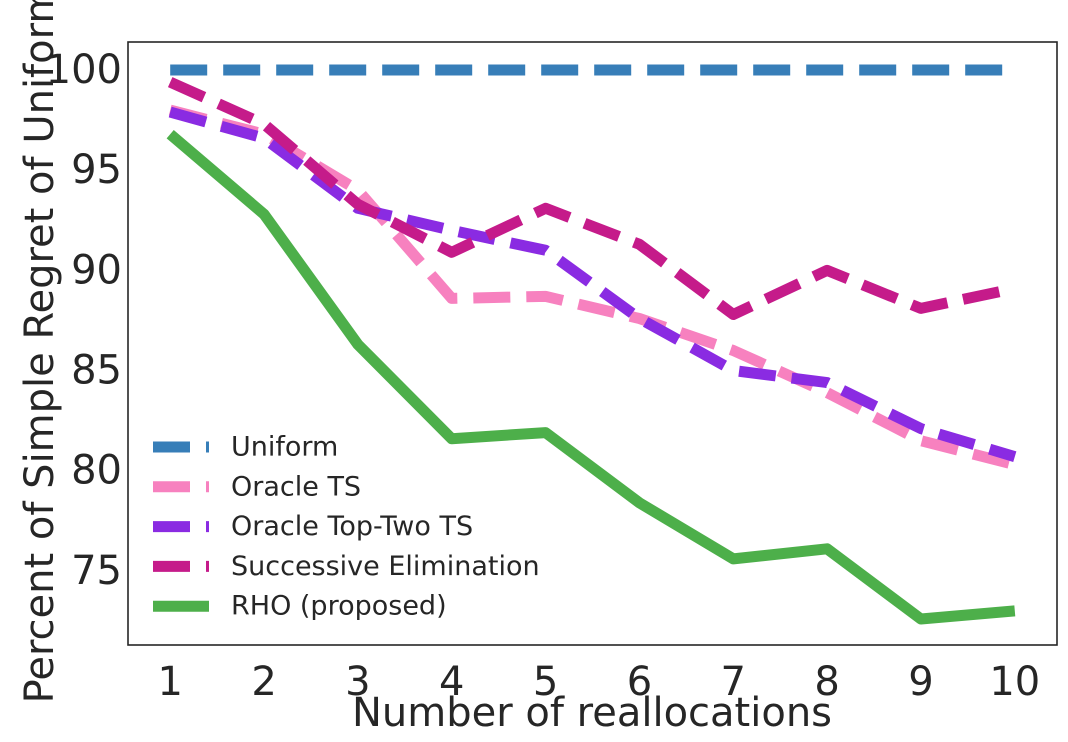 Image resolution: width=1068 pixels, height=742 pixels. Describe the element at coordinates (920, 682) in the screenshot. I see `x-tick-label: 9` at that location.